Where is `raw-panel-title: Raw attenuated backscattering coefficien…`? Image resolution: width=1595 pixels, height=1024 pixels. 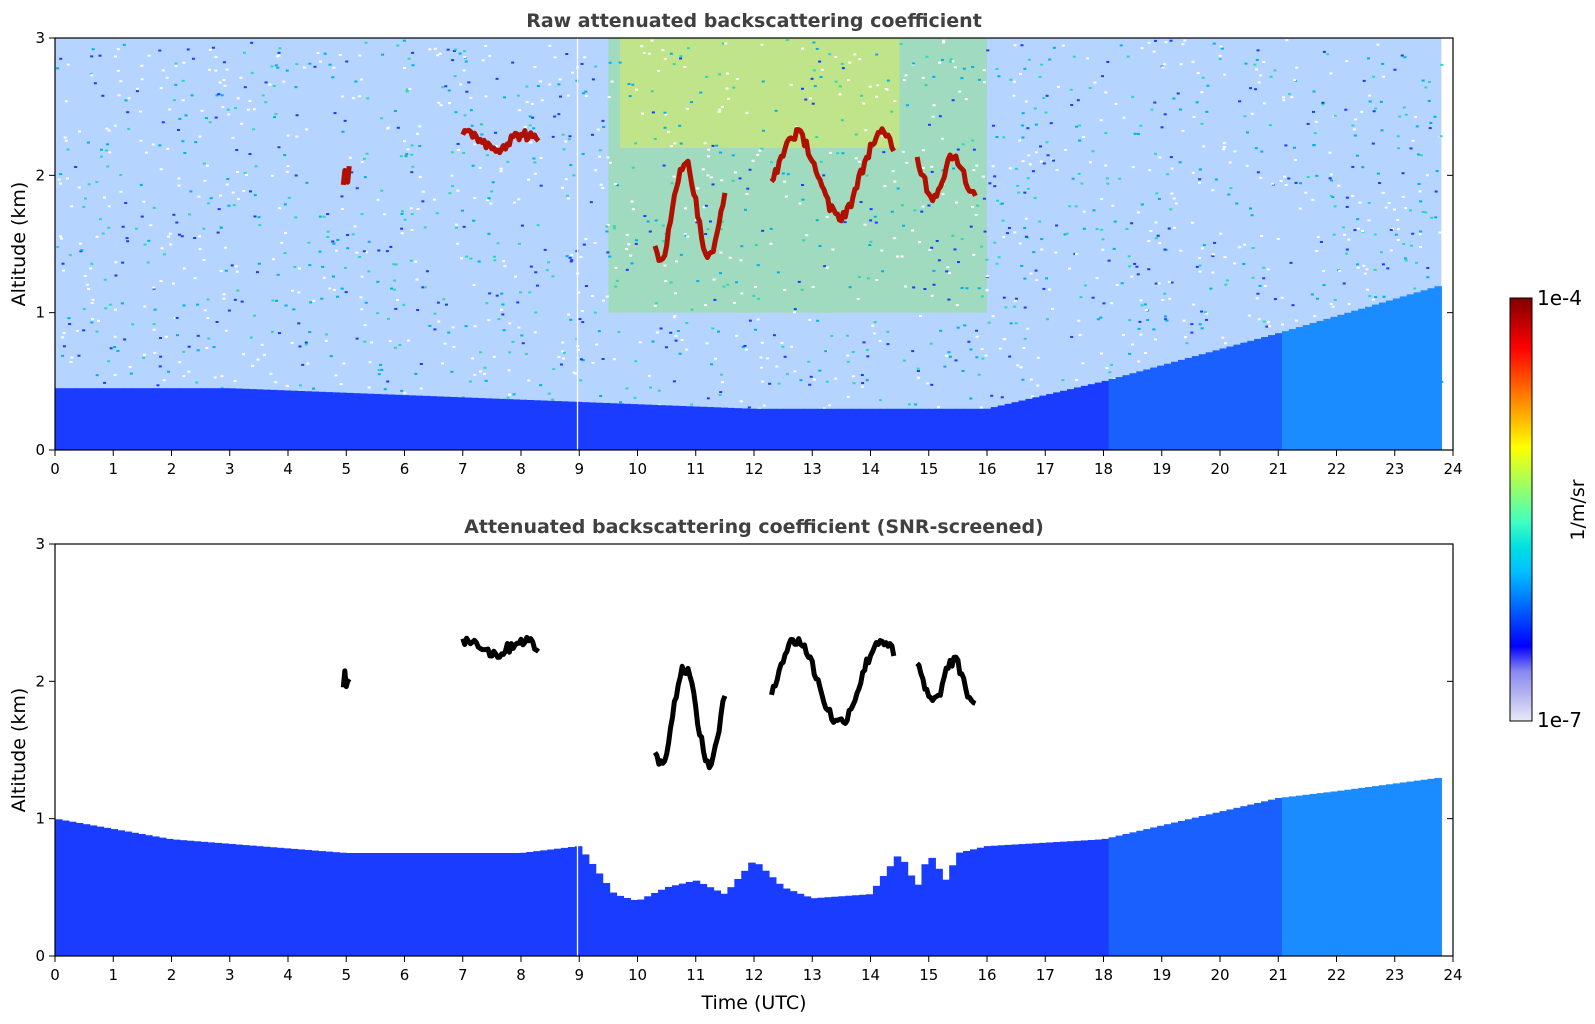
raw-panel-title: Raw attenuated backscattering coefficien… is located at coordinates (754, 21).